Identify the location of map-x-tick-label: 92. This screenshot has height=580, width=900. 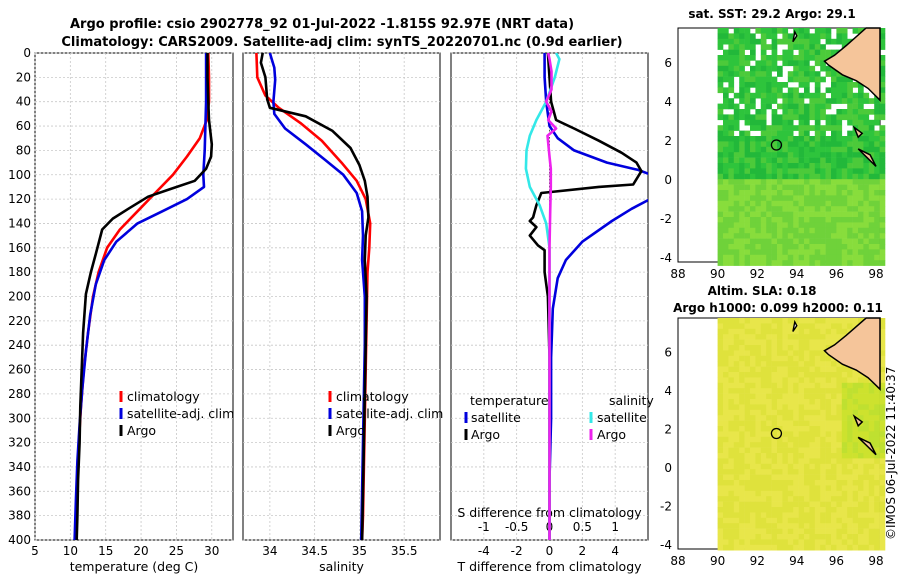
(757, 274).